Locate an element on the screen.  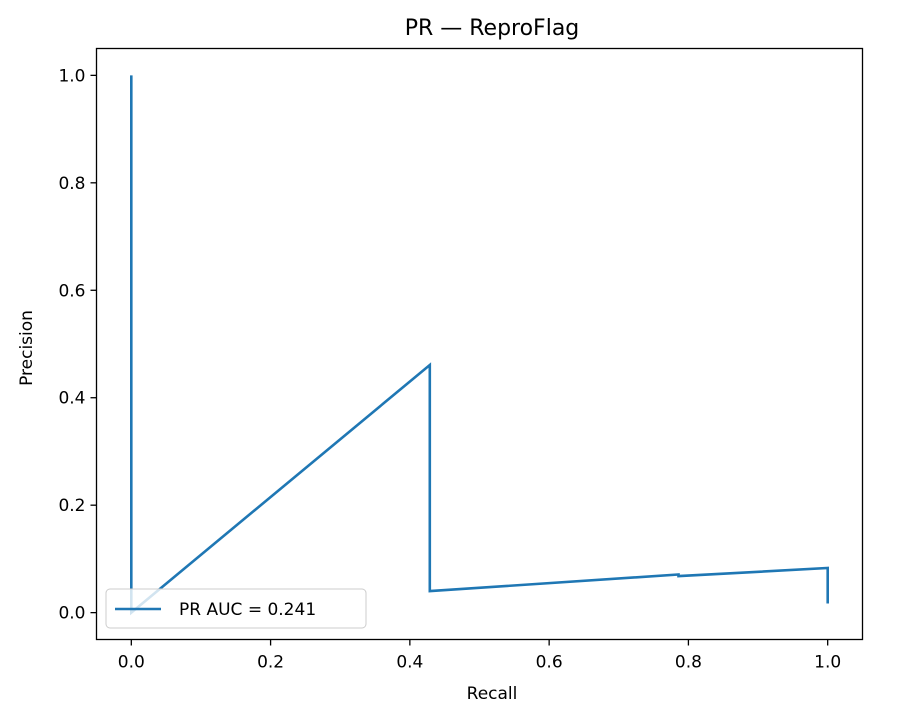
y-tick-label: 0.2 is located at coordinates (71, 506).